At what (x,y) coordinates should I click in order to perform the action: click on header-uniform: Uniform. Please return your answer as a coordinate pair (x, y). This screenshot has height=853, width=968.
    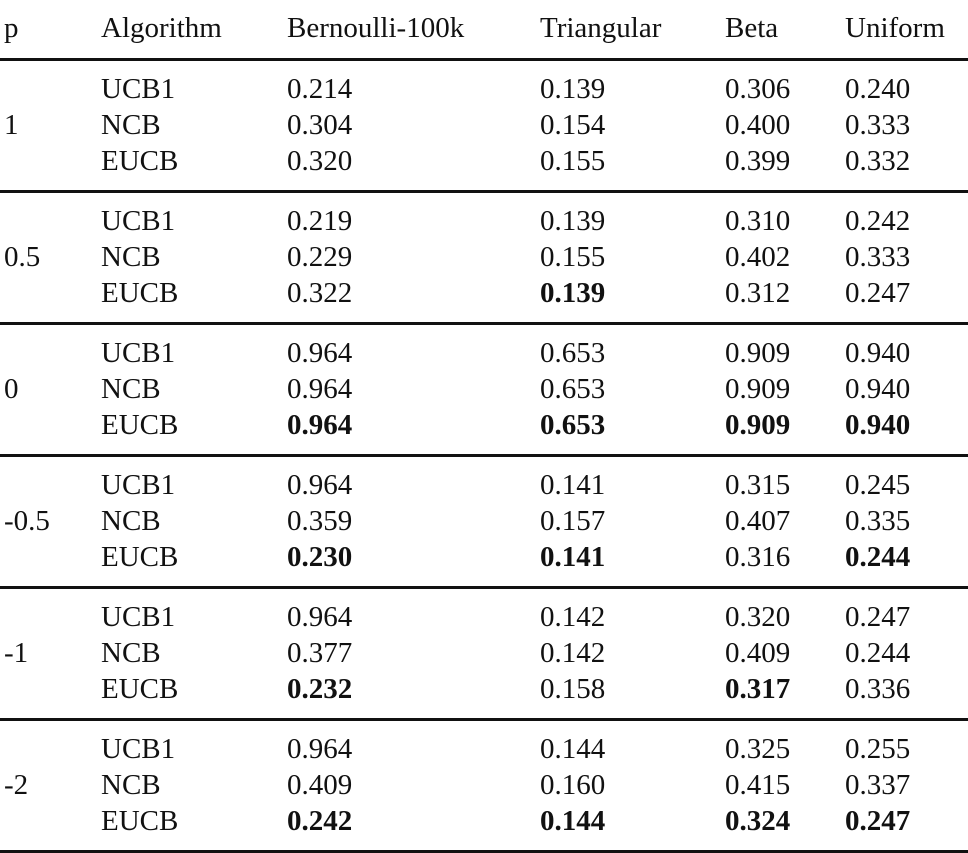
    Looking at the image, I should click on (895, 28).